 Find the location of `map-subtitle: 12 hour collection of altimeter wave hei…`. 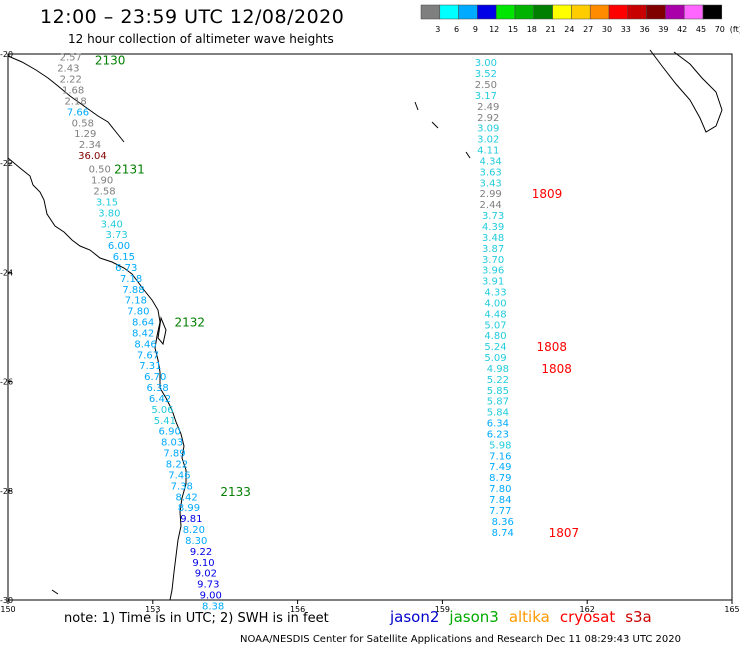

map-subtitle: 12 hour collection of altimeter wave hei… is located at coordinates (201, 39).